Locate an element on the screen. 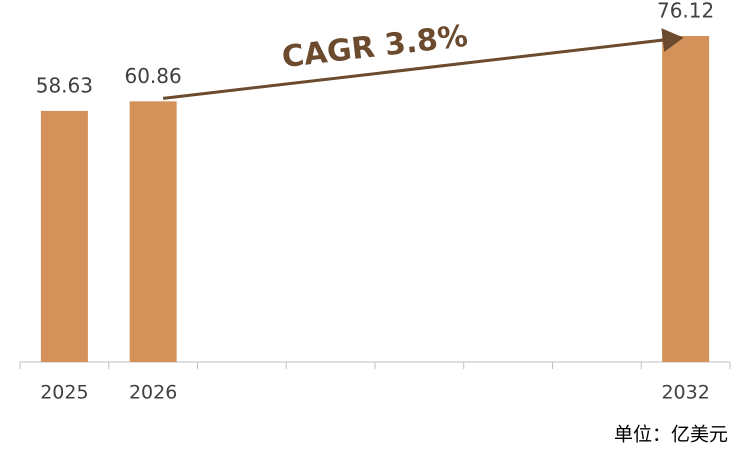 The height and width of the screenshot is (461, 750). value-label: 58.63 is located at coordinates (64, 85).